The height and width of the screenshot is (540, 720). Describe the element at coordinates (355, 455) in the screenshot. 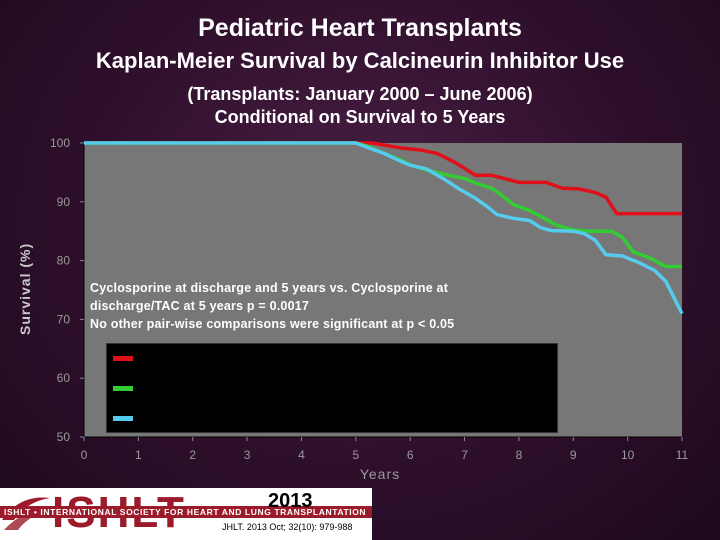

I see `x-tick-label: 5` at that location.